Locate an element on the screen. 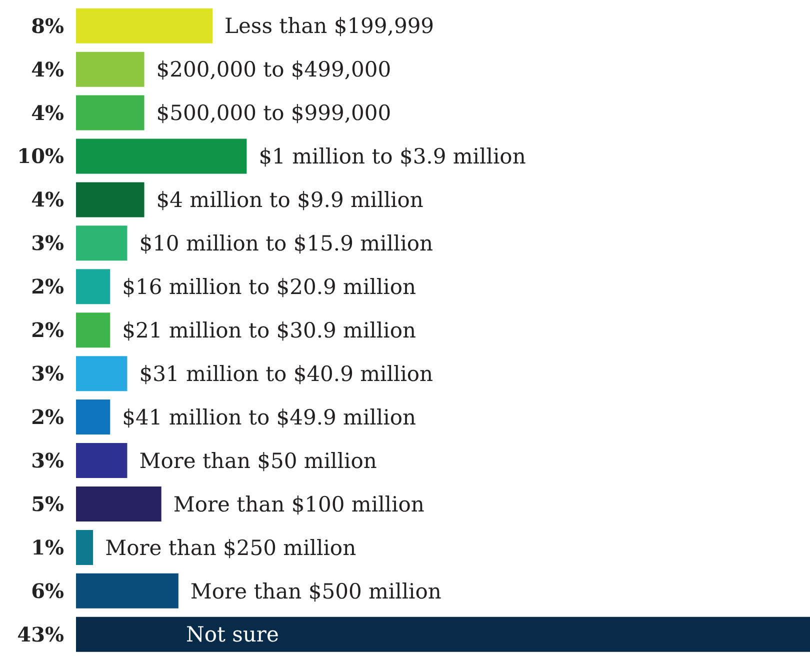  y-tick-label: $200,000 to $499,000 is located at coordinates (274, 70).